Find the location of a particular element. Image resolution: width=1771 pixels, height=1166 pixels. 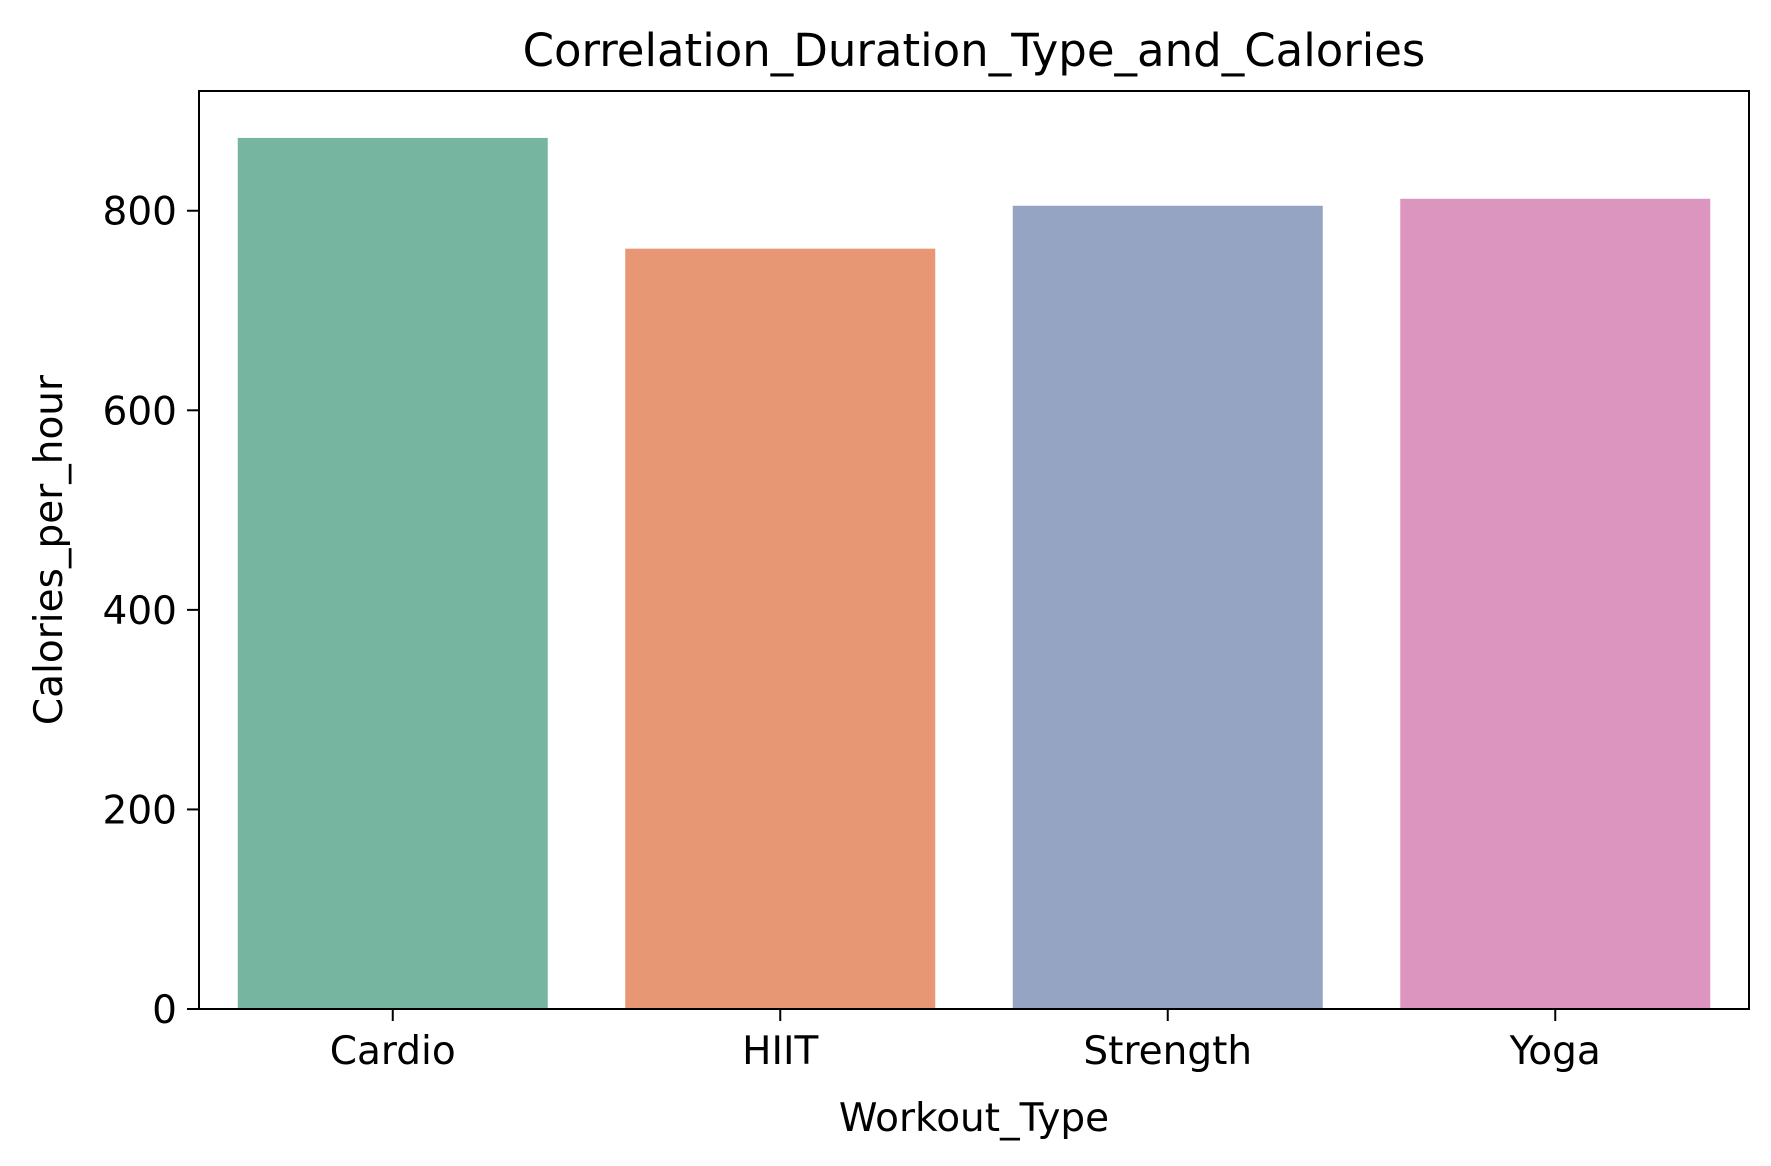

y-axis-label: Calories_per_hour is located at coordinates (49, 549).